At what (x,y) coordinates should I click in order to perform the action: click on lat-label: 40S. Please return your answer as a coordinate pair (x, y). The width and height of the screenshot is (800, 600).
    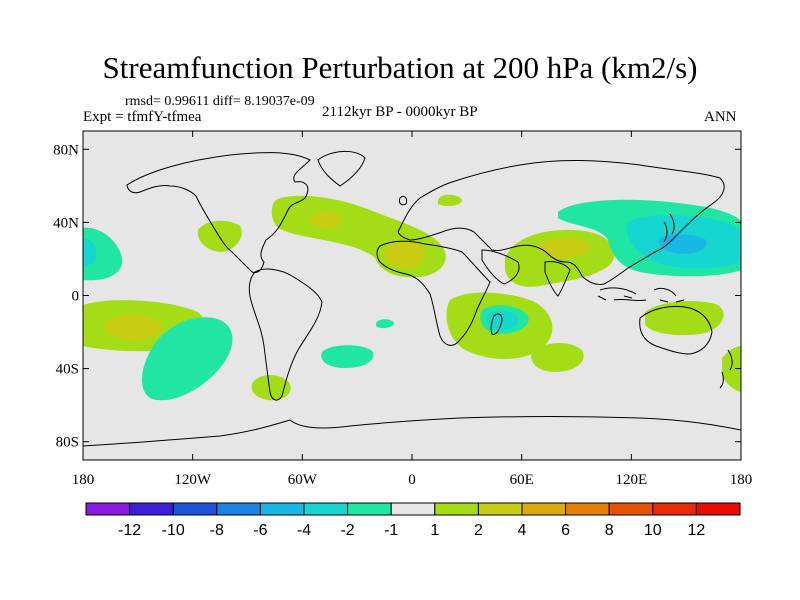
    Looking at the image, I should click on (67, 370).